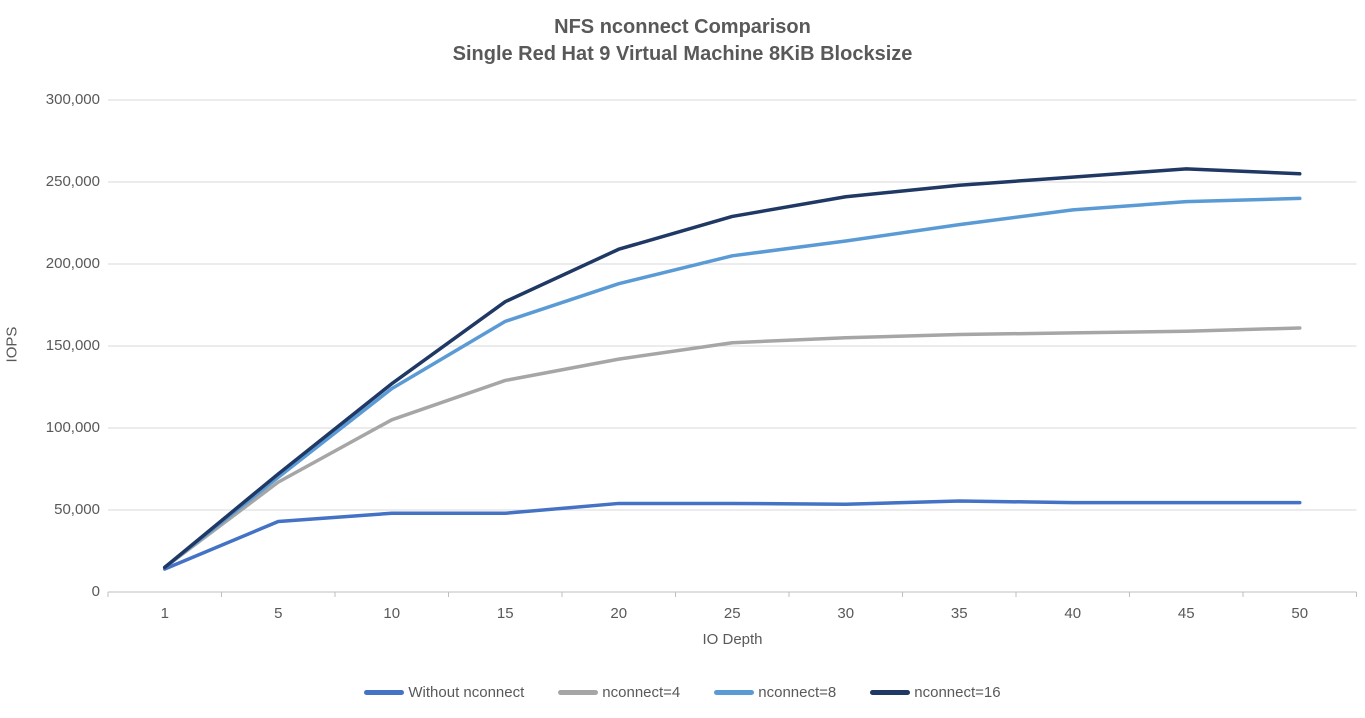 The height and width of the screenshot is (718, 1365). I want to click on legend-item-nconnect-4: nconnect=4, so click(619, 692).